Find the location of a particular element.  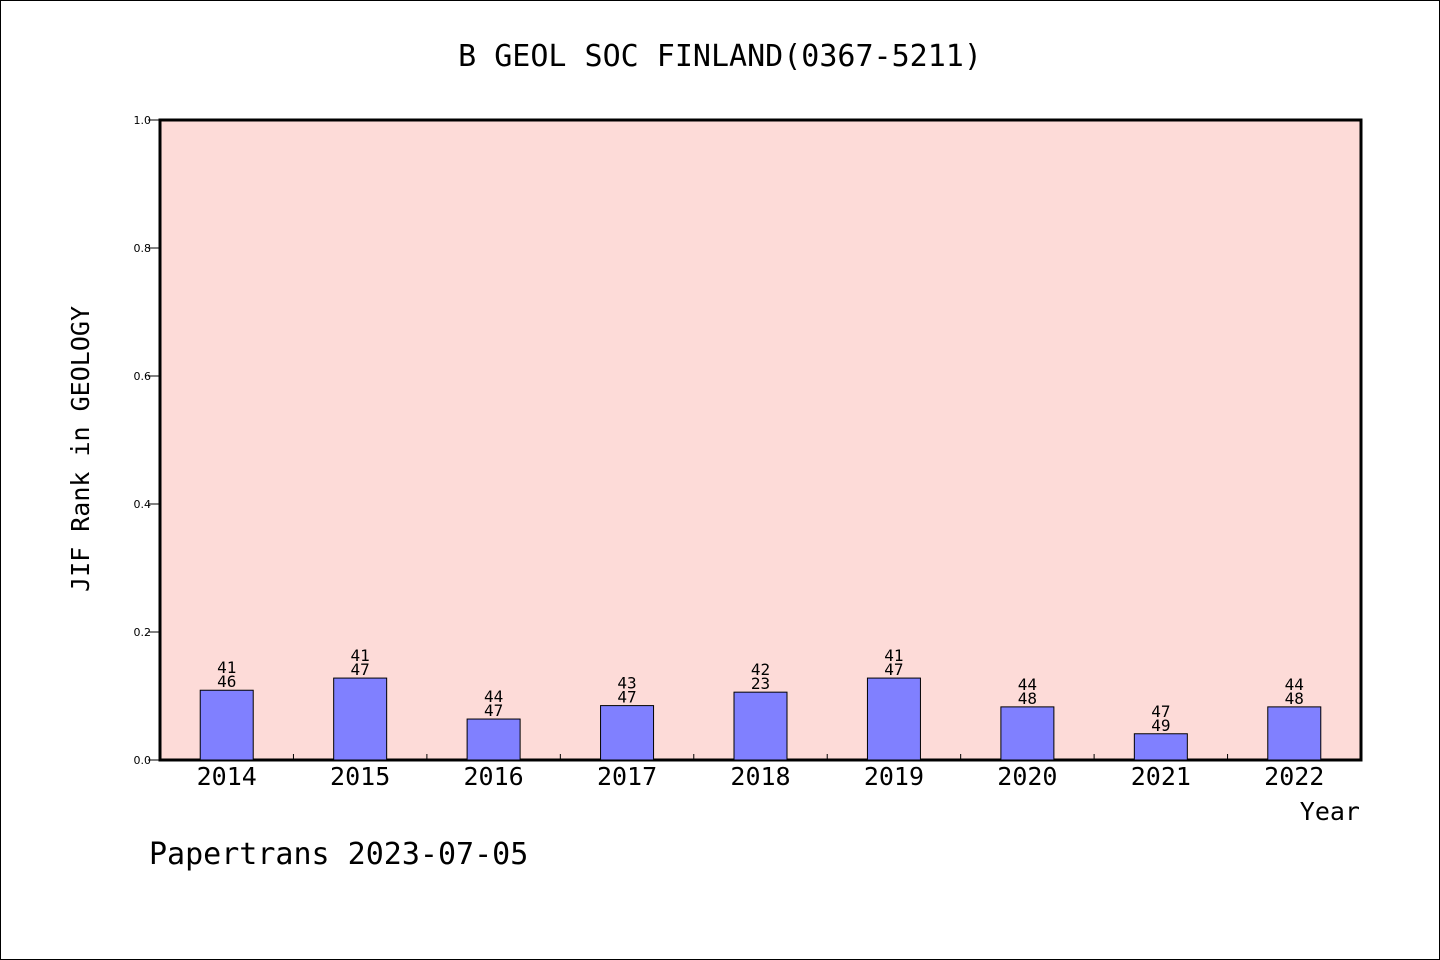

bar-label-top: 42 is located at coordinates (760, 669).